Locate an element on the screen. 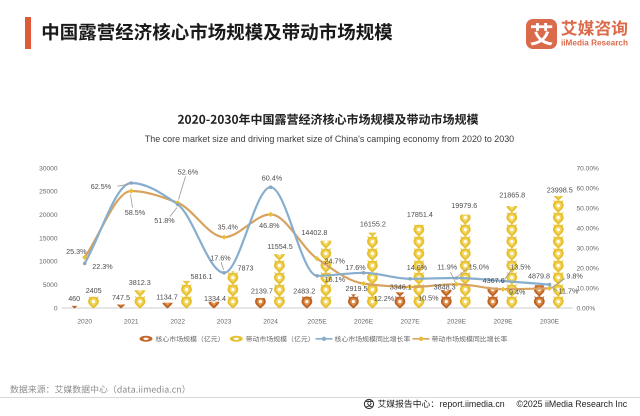 The image size is (640, 416). svg-text: 21865.8 is located at coordinates (512, 195).